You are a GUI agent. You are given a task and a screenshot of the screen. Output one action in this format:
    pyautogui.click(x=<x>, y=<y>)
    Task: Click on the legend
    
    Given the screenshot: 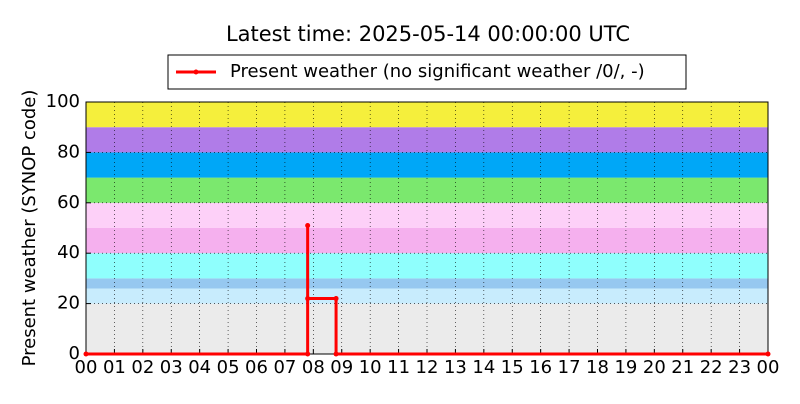 What is the action you would take?
    pyautogui.click(x=427, y=72)
    